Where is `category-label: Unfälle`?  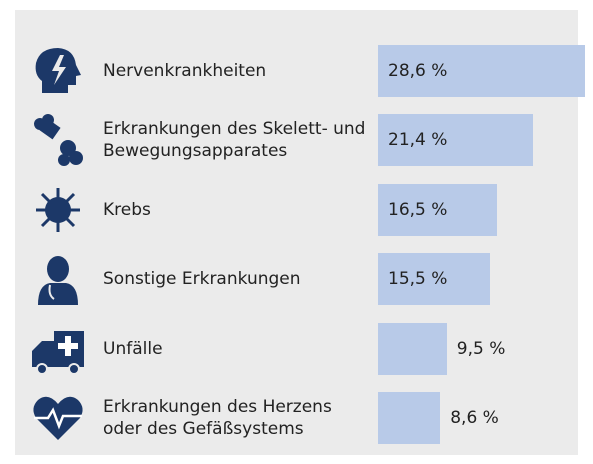
category-label: Unfälle is located at coordinates (133, 348).